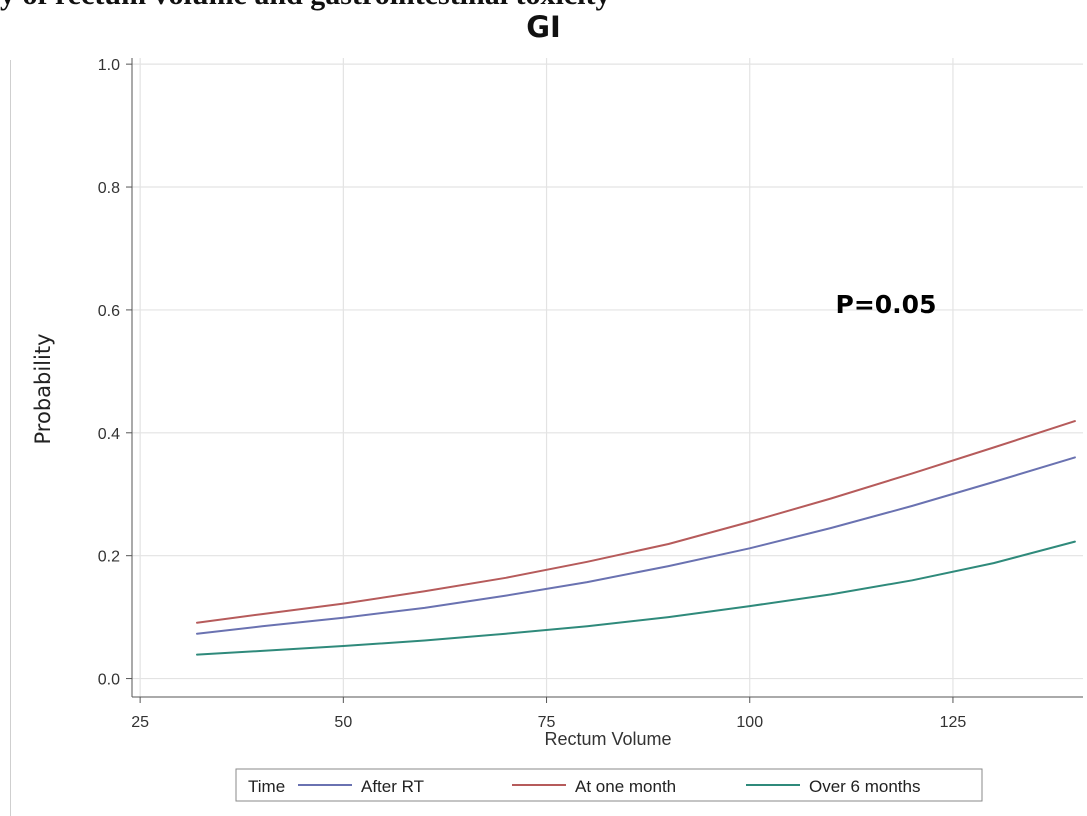 The height and width of the screenshot is (816, 1087). What do you see at coordinates (10, 438) in the screenshot?
I see `left-divider` at bounding box center [10, 438].